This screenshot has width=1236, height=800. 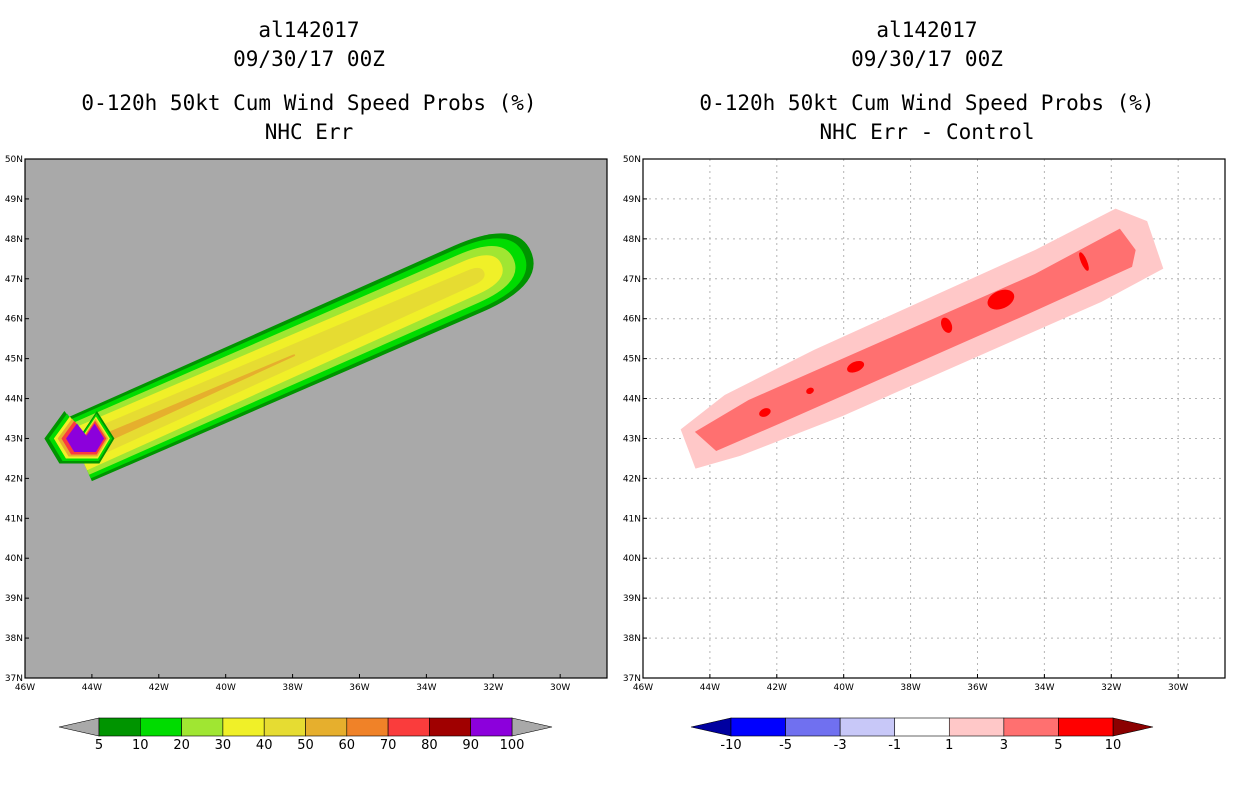 I want to click on right-colorbar: -10 -5 -3 -1 1 3 5 10, so click(x=922, y=735).